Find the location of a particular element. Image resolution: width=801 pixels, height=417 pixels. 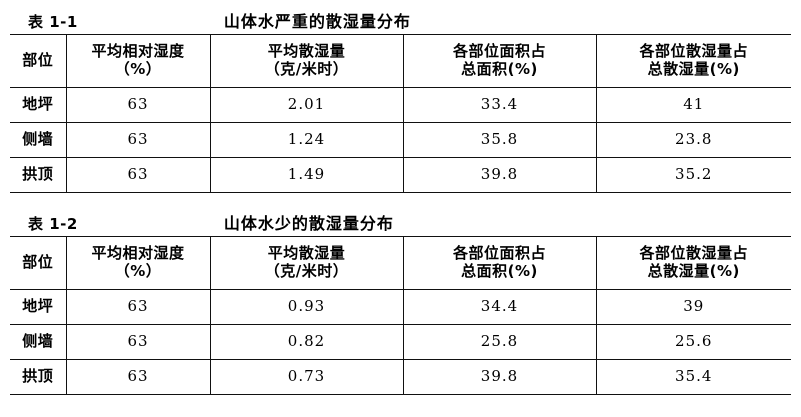

cell-avg-moisture-dissipation: 1.49 is located at coordinates (306, 175).